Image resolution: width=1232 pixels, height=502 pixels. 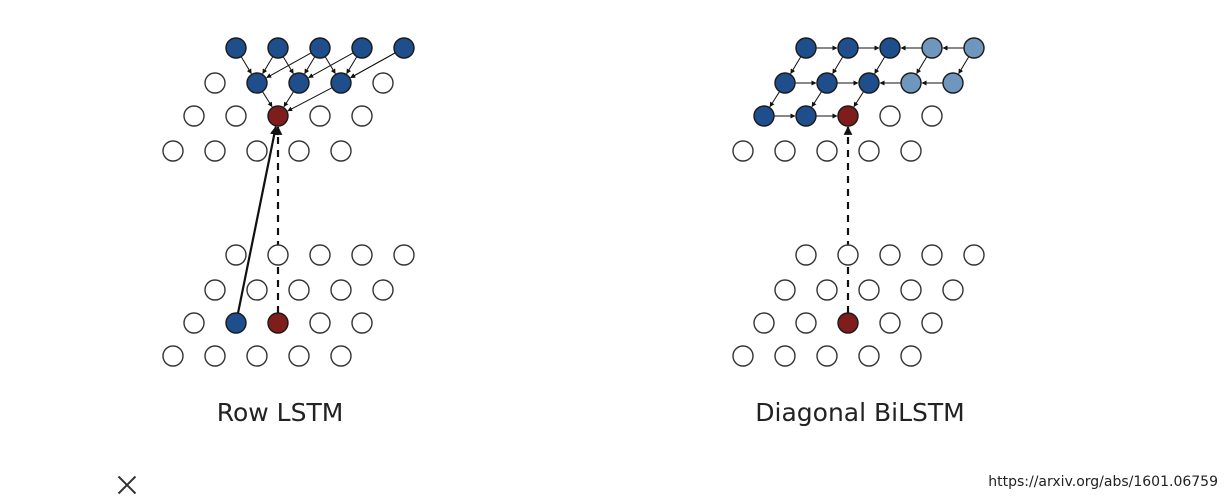 What do you see at coordinates (288, 202) in the screenshot?
I see `row-lstm-diagram` at bounding box center [288, 202].